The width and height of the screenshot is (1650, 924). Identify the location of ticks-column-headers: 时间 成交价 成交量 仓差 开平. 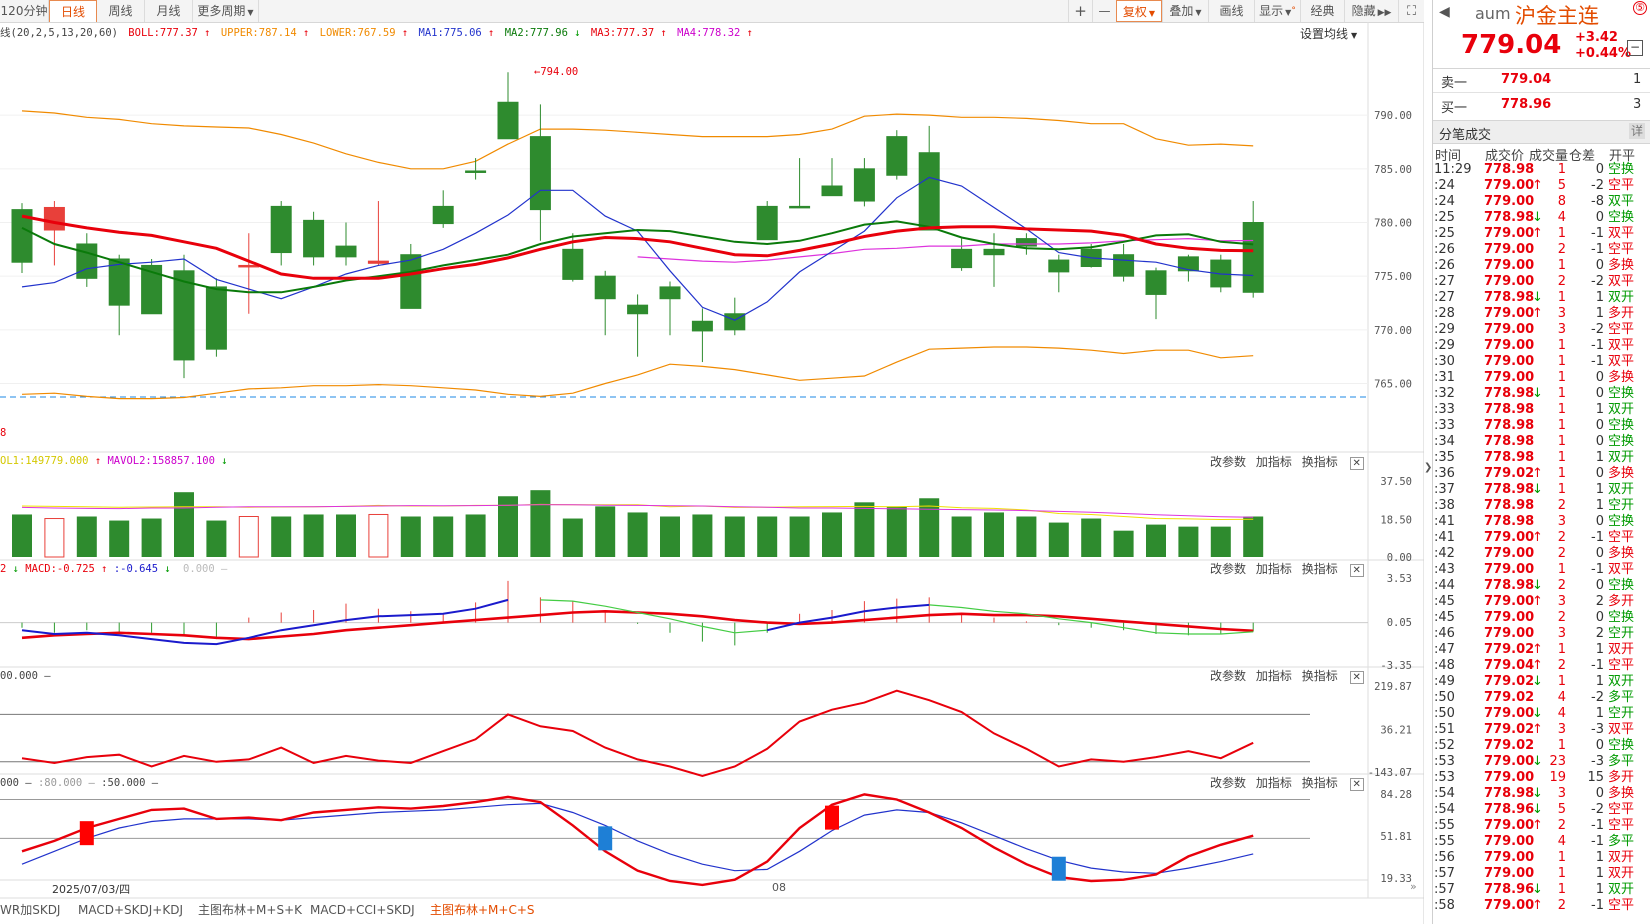
(1541, 154).